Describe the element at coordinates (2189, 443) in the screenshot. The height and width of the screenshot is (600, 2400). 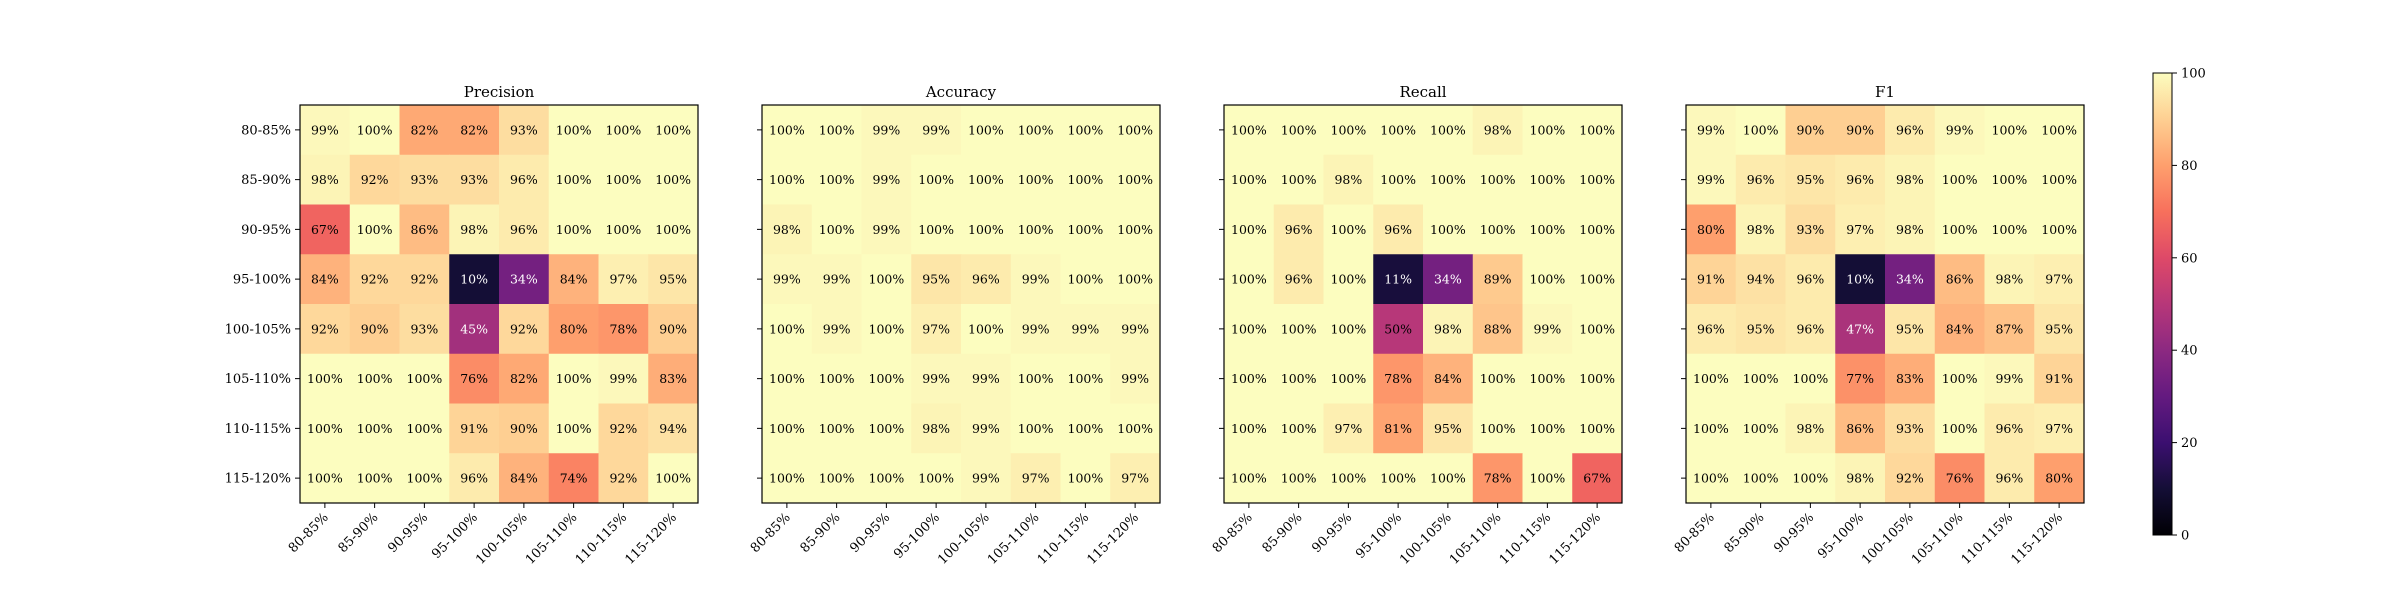
I see `colorbar-tick-label: 20` at that location.